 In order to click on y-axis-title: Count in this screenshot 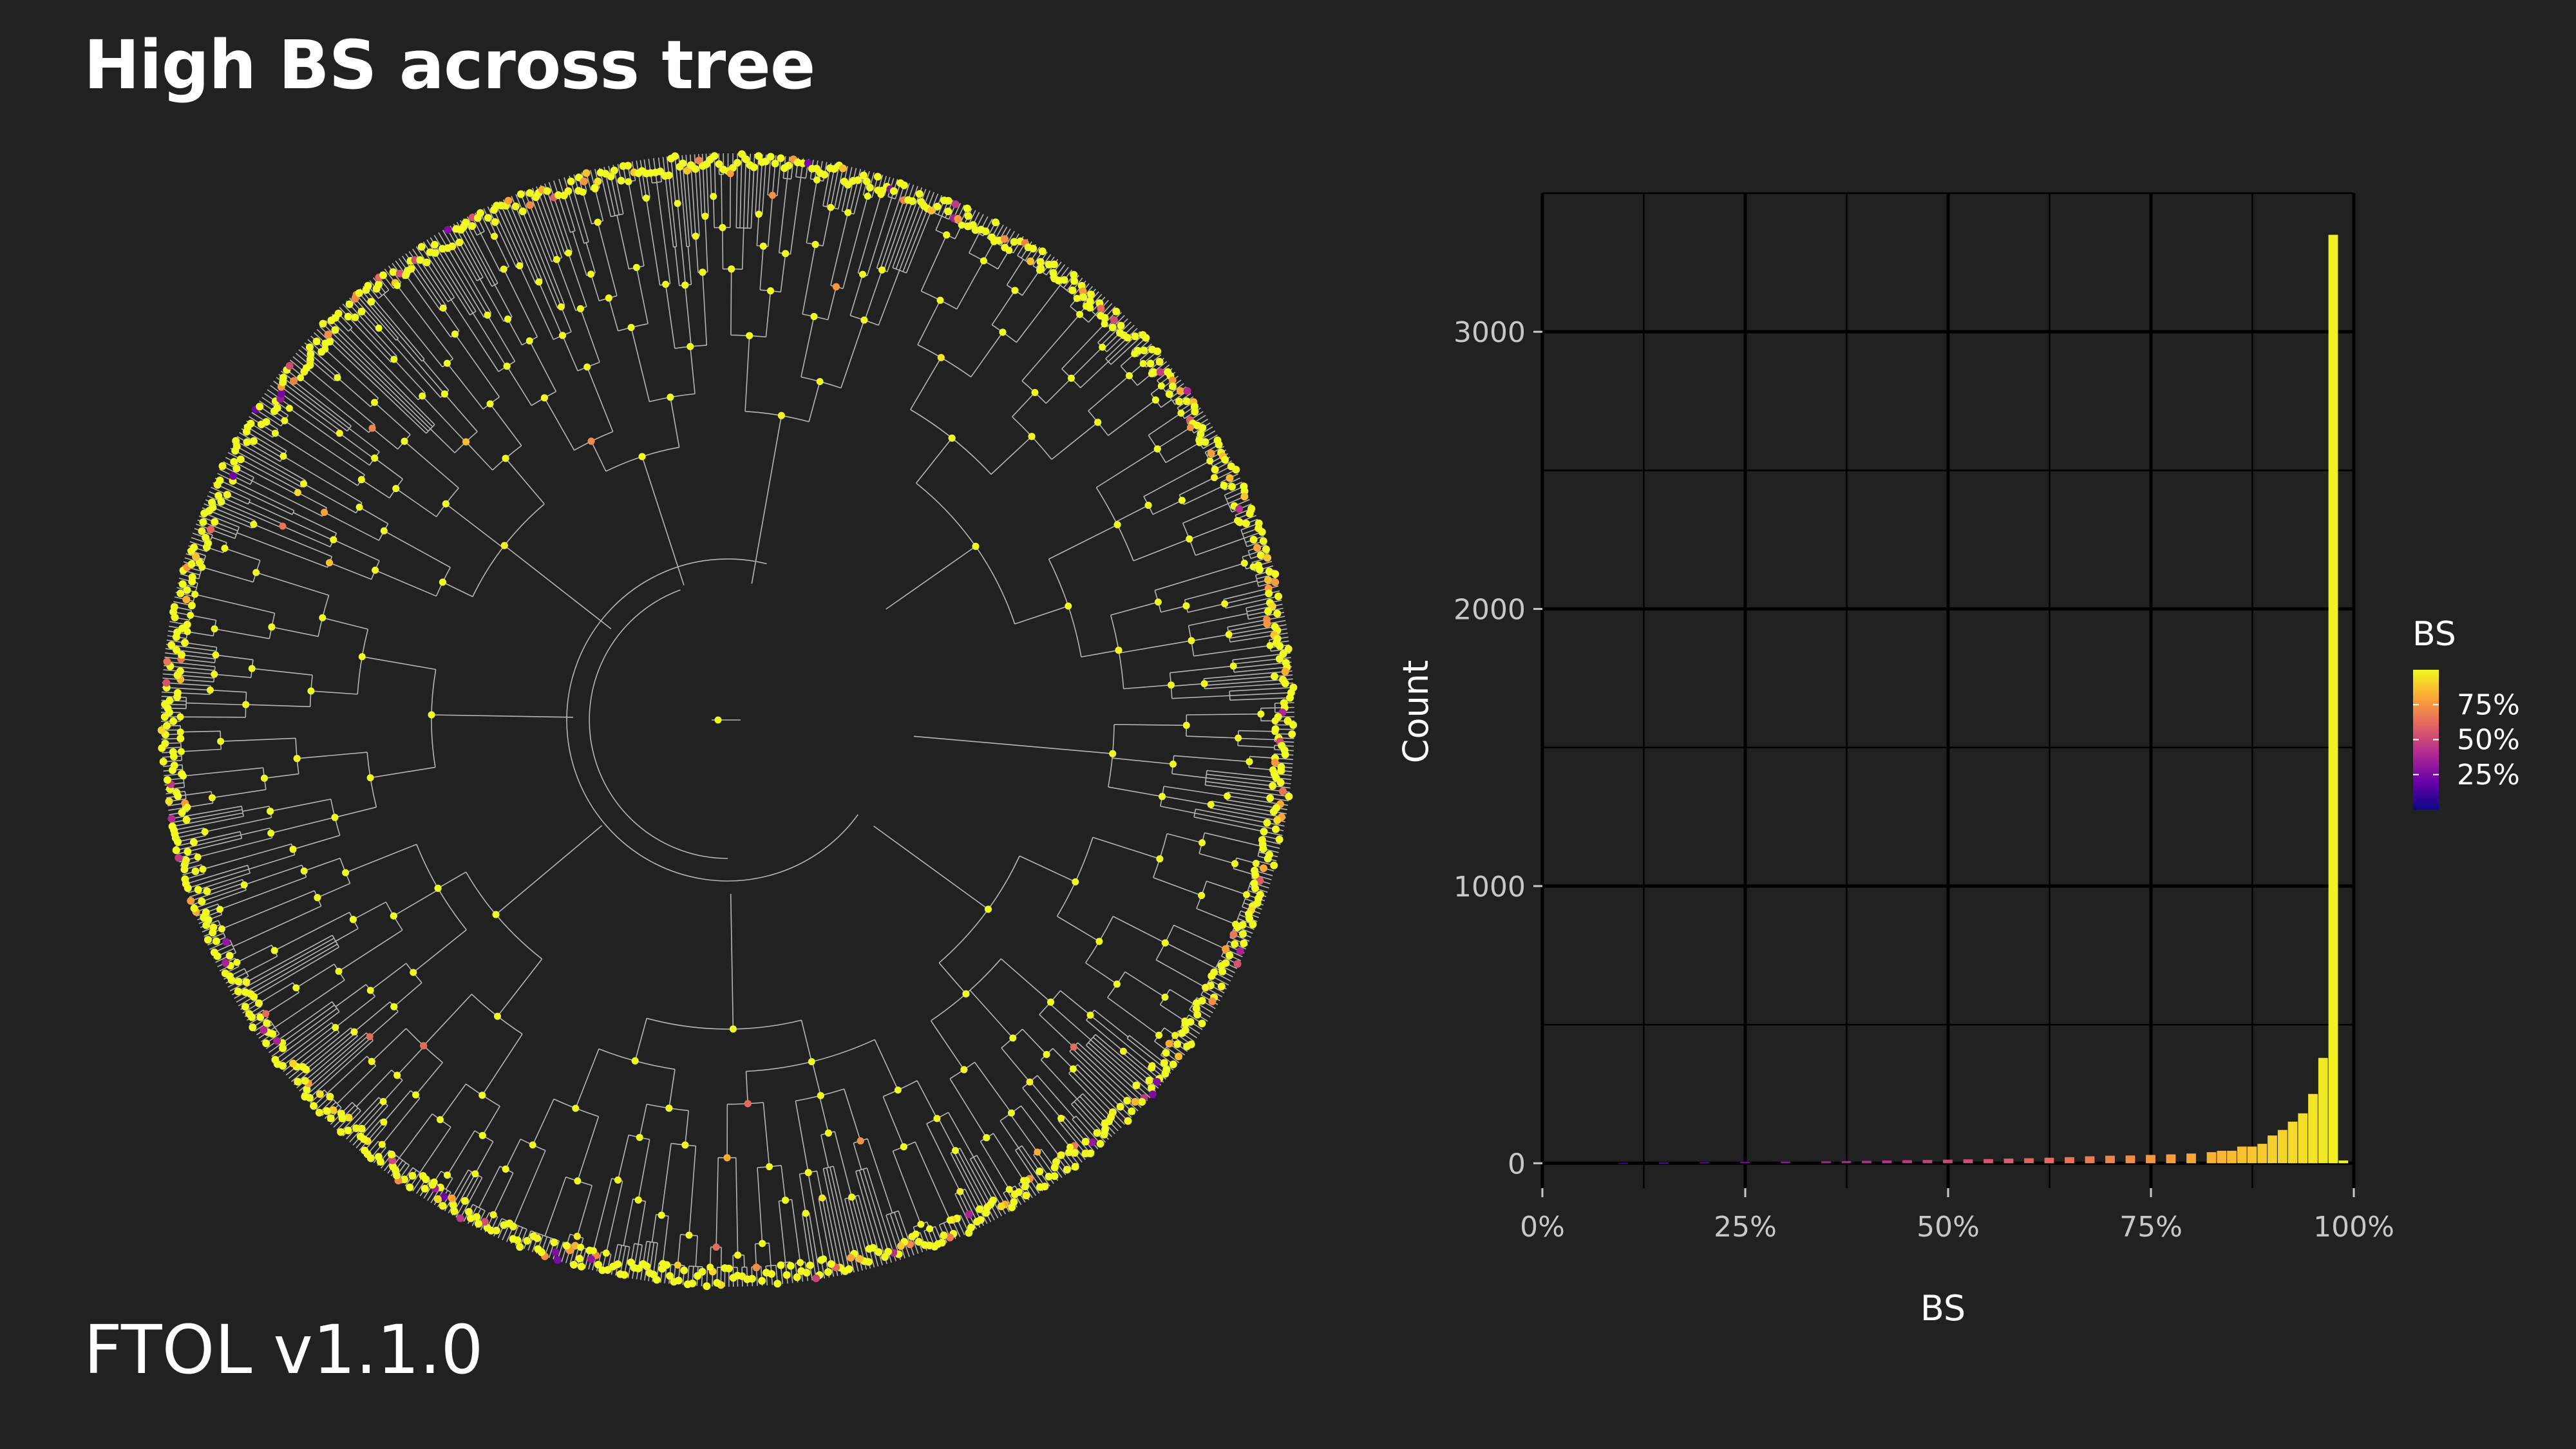, I will do `click(1416, 712)`.